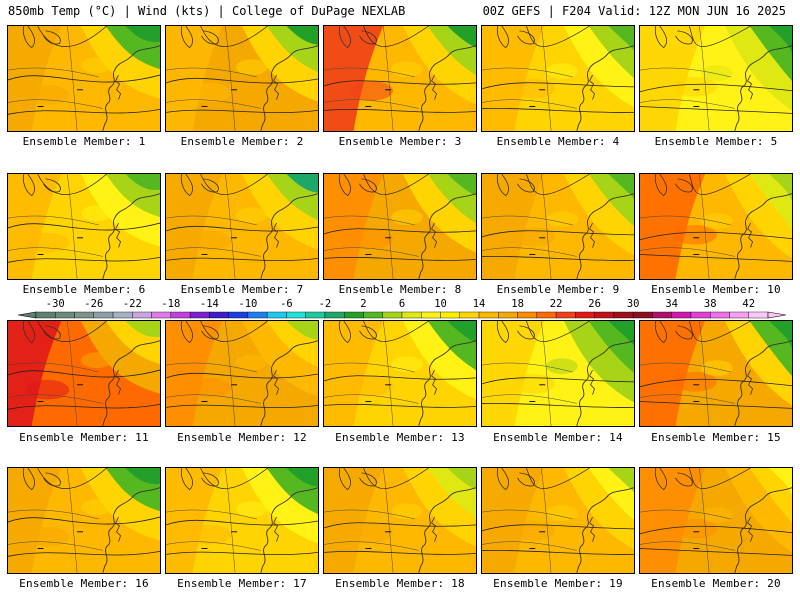  What do you see at coordinates (710, 304) in the screenshot?
I see `colorbar-tick-label: 38` at bounding box center [710, 304].